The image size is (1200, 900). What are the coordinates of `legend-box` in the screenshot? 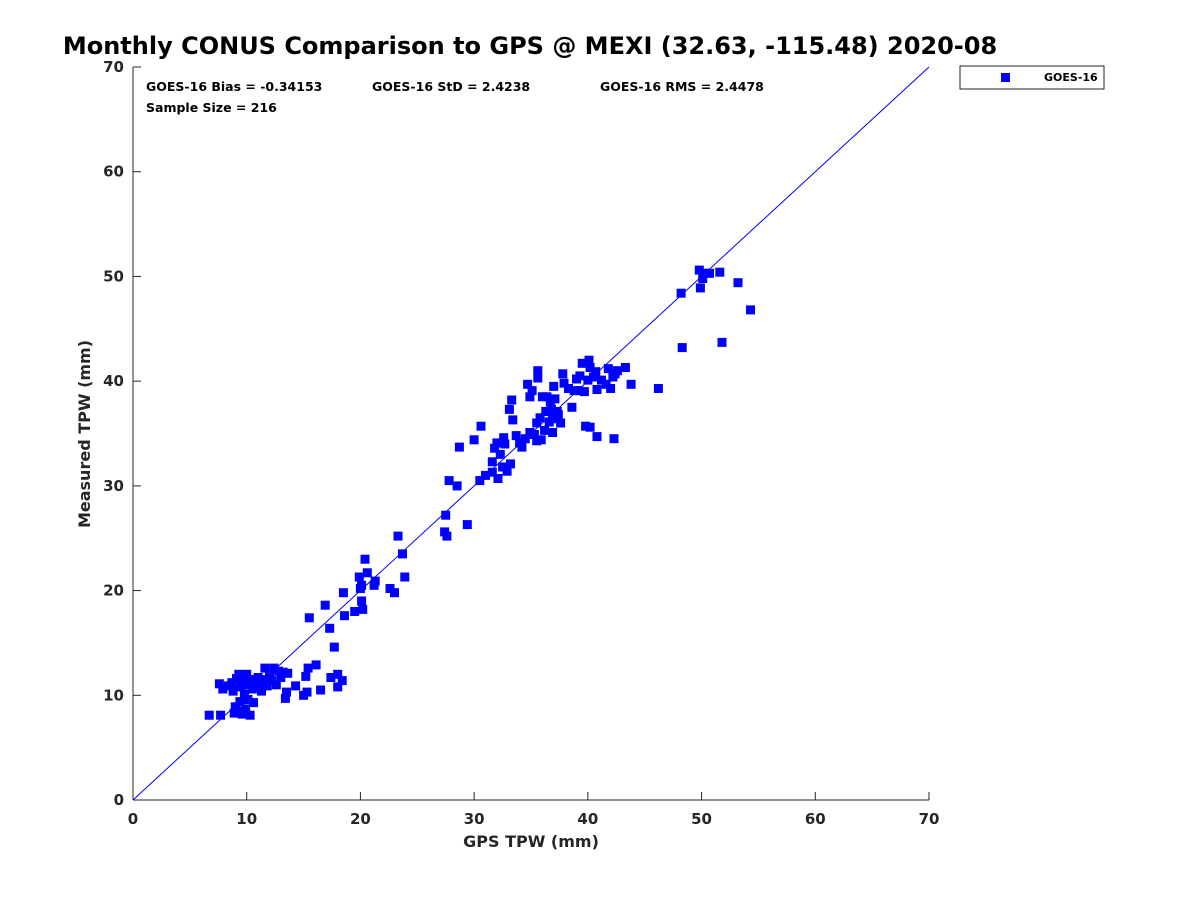 It's located at (1032, 77).